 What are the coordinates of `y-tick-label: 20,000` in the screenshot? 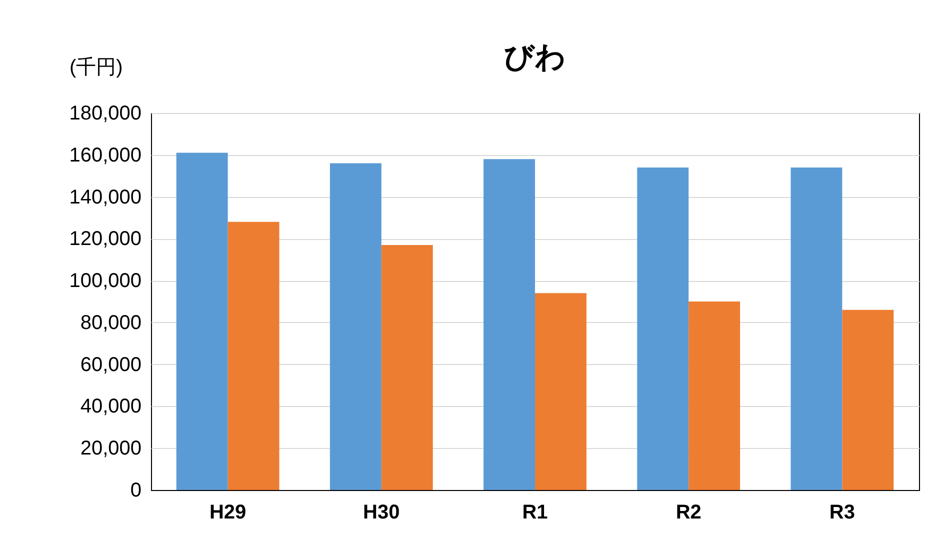 It's located at (111, 449).